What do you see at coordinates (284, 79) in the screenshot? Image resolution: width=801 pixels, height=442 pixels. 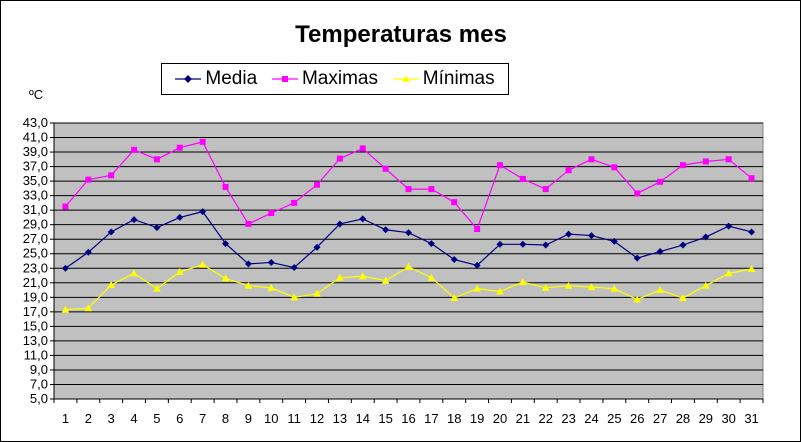 I see `legend-swatch-maximas` at bounding box center [284, 79].